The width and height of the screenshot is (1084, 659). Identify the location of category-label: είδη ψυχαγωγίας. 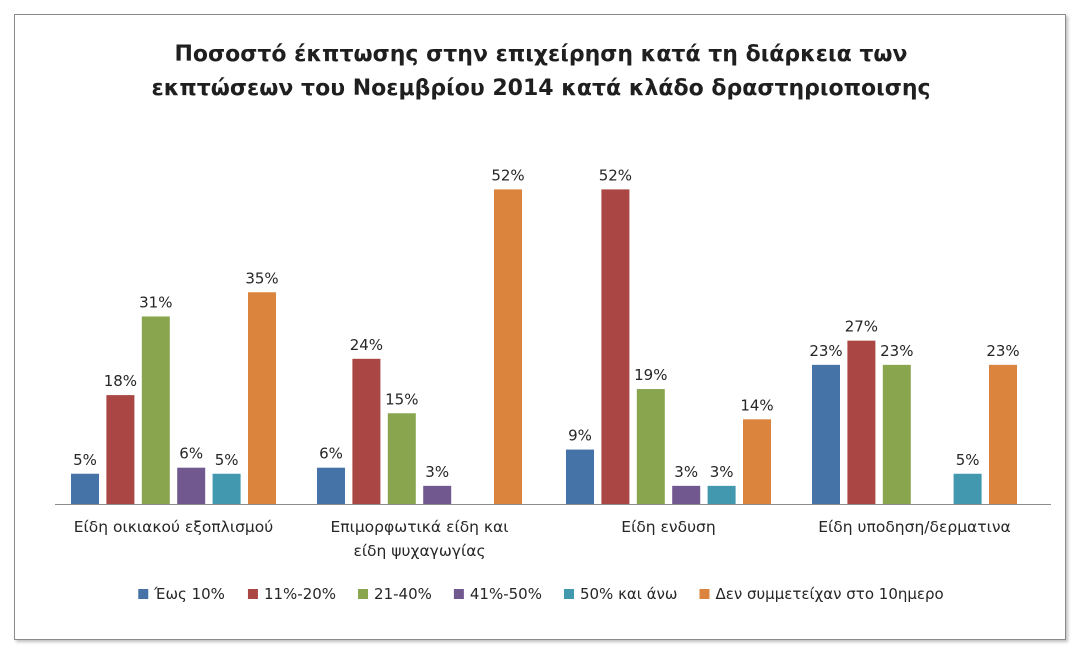
(419, 551).